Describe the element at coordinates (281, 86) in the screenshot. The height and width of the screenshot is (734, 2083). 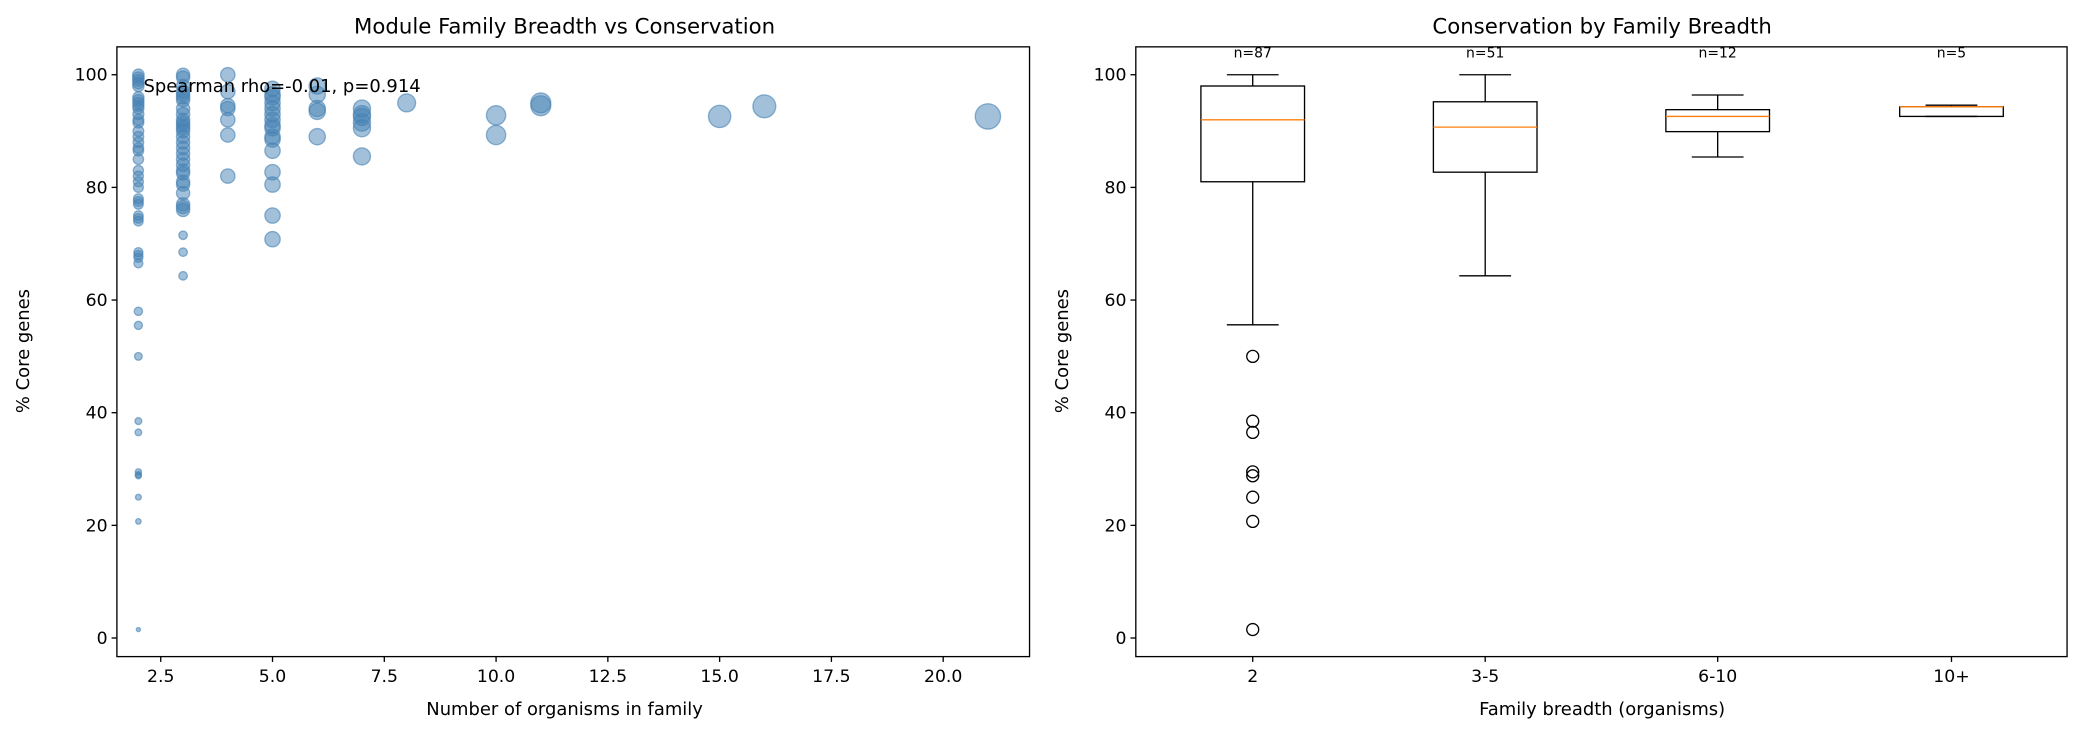
I see `spearman-annotation: Spearman rho=-0.01, p=0.914` at that location.